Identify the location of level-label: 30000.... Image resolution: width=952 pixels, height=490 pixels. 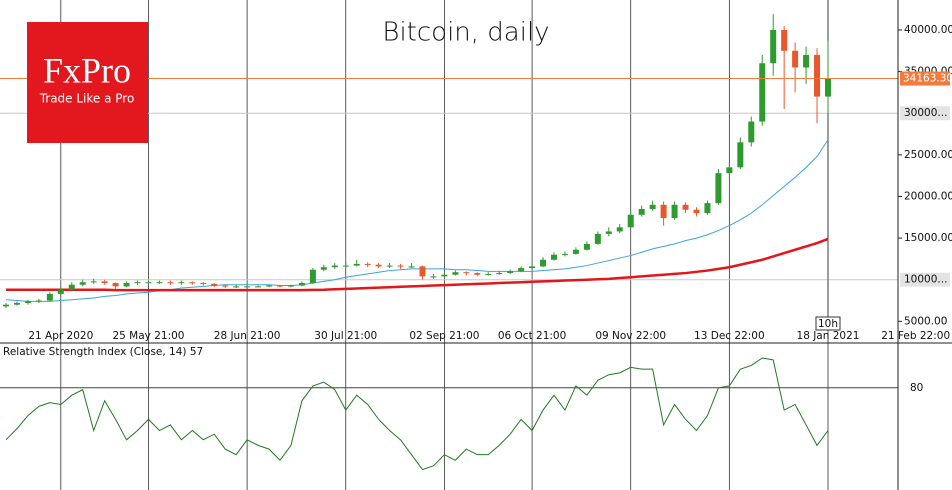
(925, 113).